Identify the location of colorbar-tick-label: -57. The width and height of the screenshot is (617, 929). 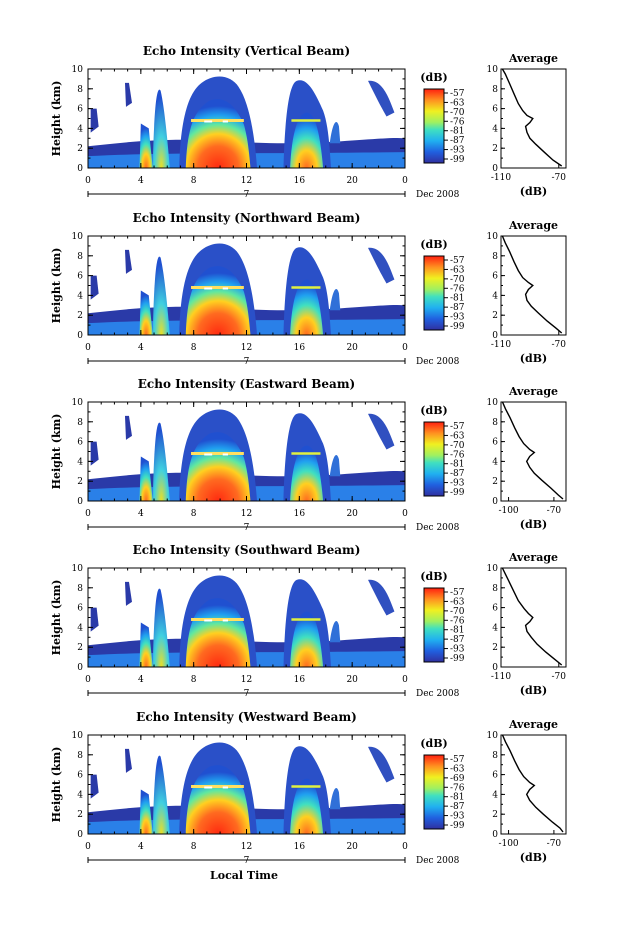
(457, 261).